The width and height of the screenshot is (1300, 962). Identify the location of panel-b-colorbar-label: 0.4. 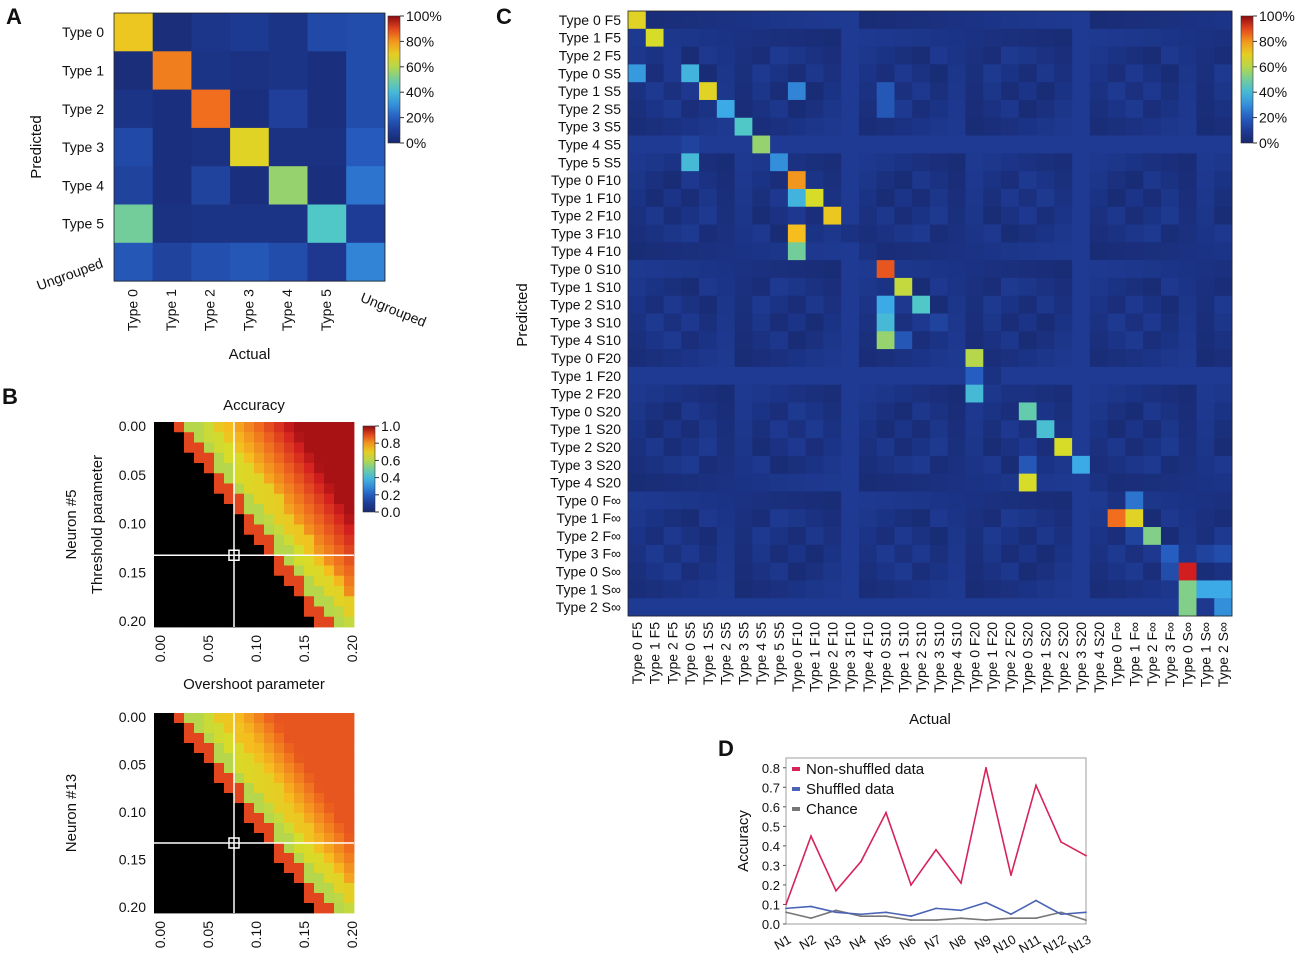
(391, 478).